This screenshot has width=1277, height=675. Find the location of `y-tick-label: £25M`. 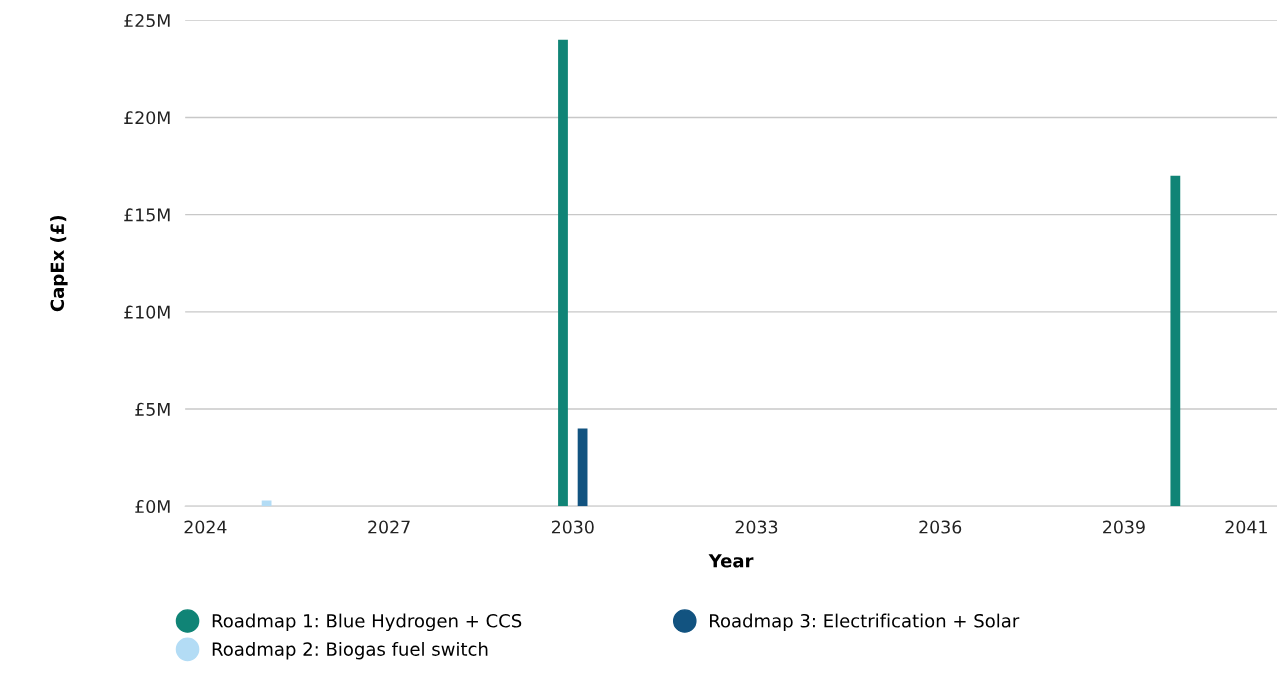

y-tick-label: £25M is located at coordinates (147, 20).